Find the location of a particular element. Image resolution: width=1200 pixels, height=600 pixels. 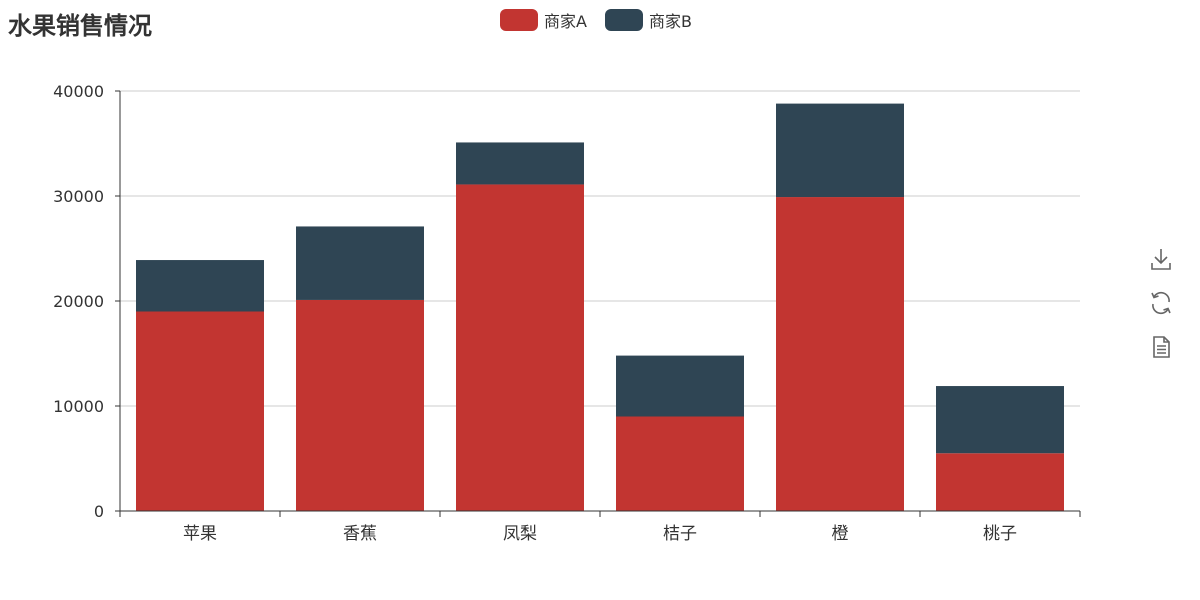

legend-swatch-a is located at coordinates (519, 20).